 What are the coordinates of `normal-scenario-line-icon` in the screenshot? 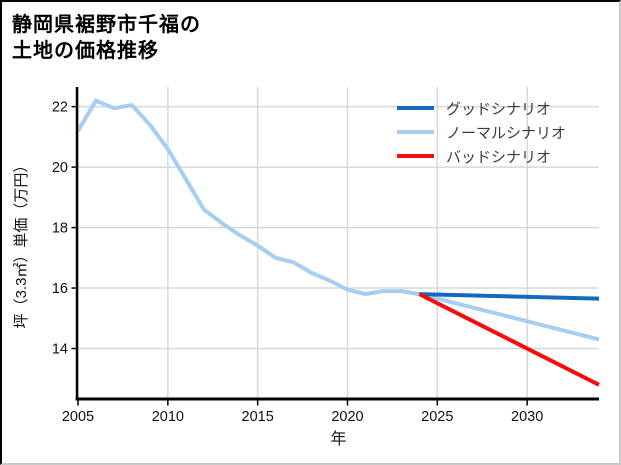 It's located at (415, 132).